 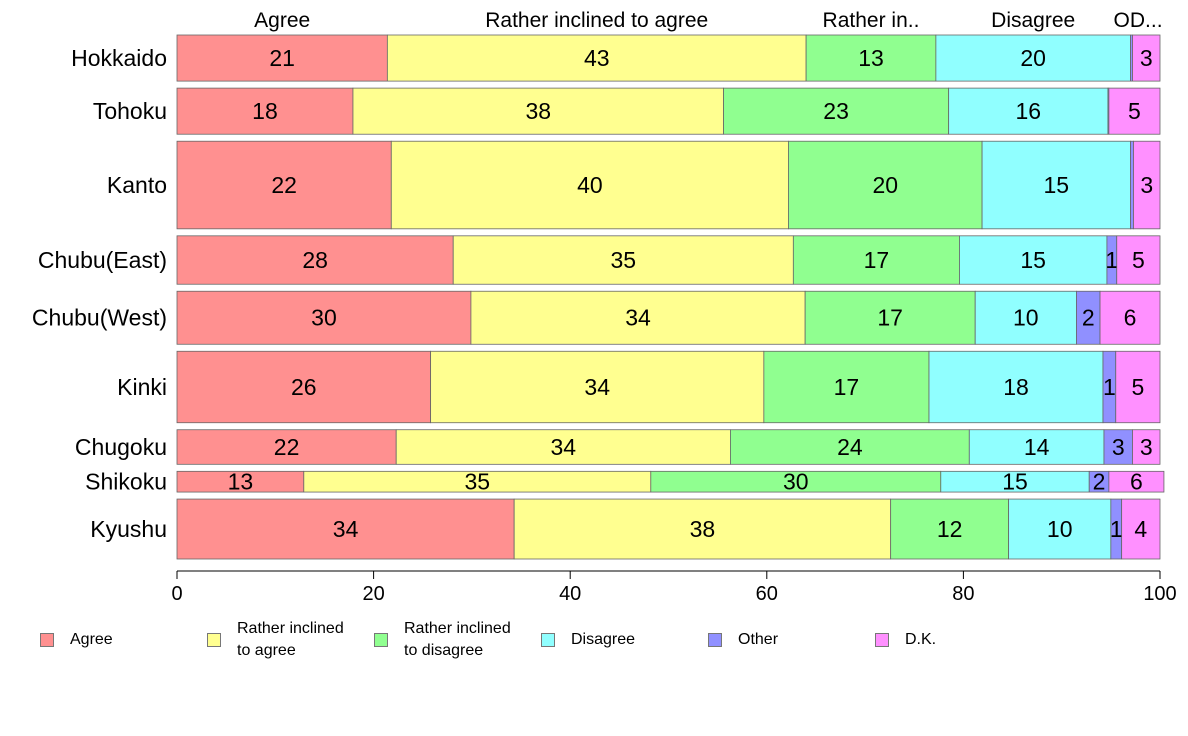 I want to click on category-label: Chugoku, so click(x=121, y=447).